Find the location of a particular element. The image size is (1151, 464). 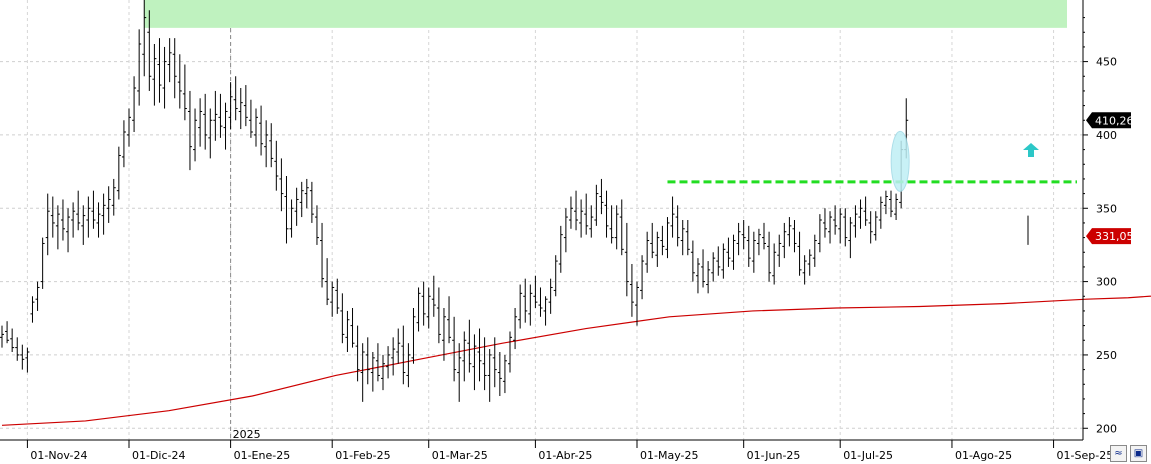

x-axis-band is located at coordinates (541, 452).